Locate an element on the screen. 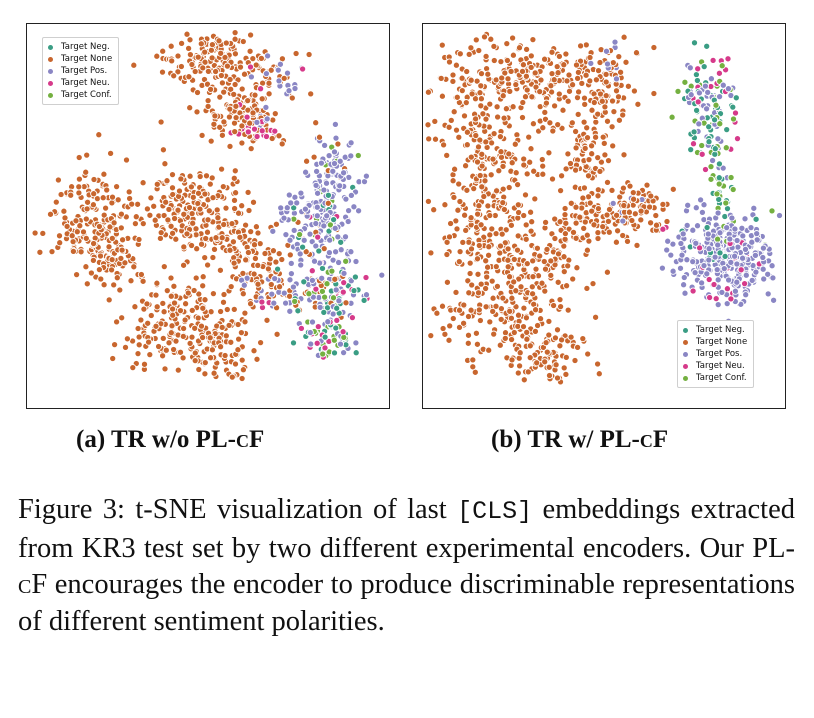  legend-marker-pos is located at coordinates (50, 71).